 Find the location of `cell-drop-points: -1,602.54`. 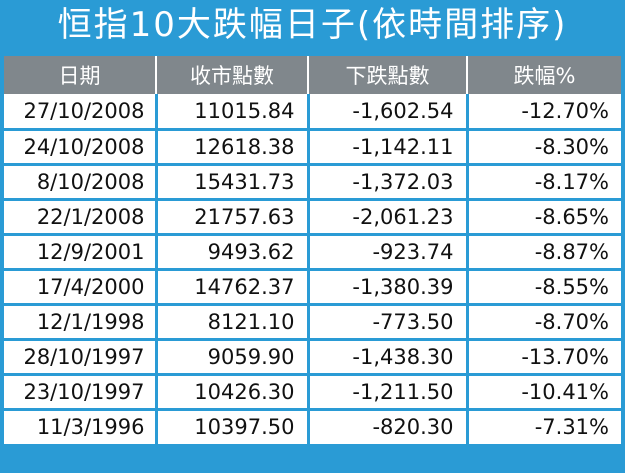

cell-drop-points: -1,602.54 is located at coordinates (386, 111).